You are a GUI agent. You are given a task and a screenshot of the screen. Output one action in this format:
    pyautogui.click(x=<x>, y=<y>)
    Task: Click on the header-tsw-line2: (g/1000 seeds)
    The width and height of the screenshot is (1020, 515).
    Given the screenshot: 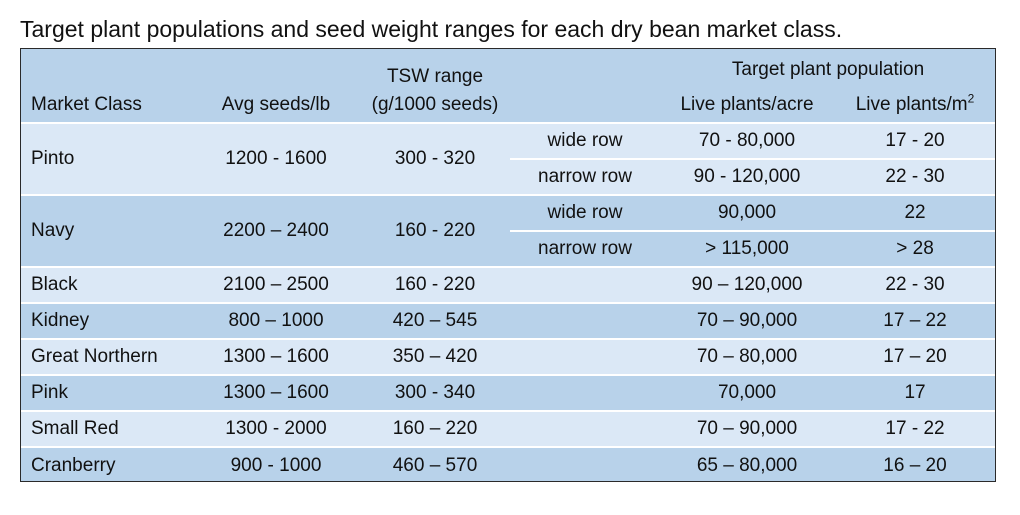 What is the action you would take?
    pyautogui.click(x=435, y=105)
    